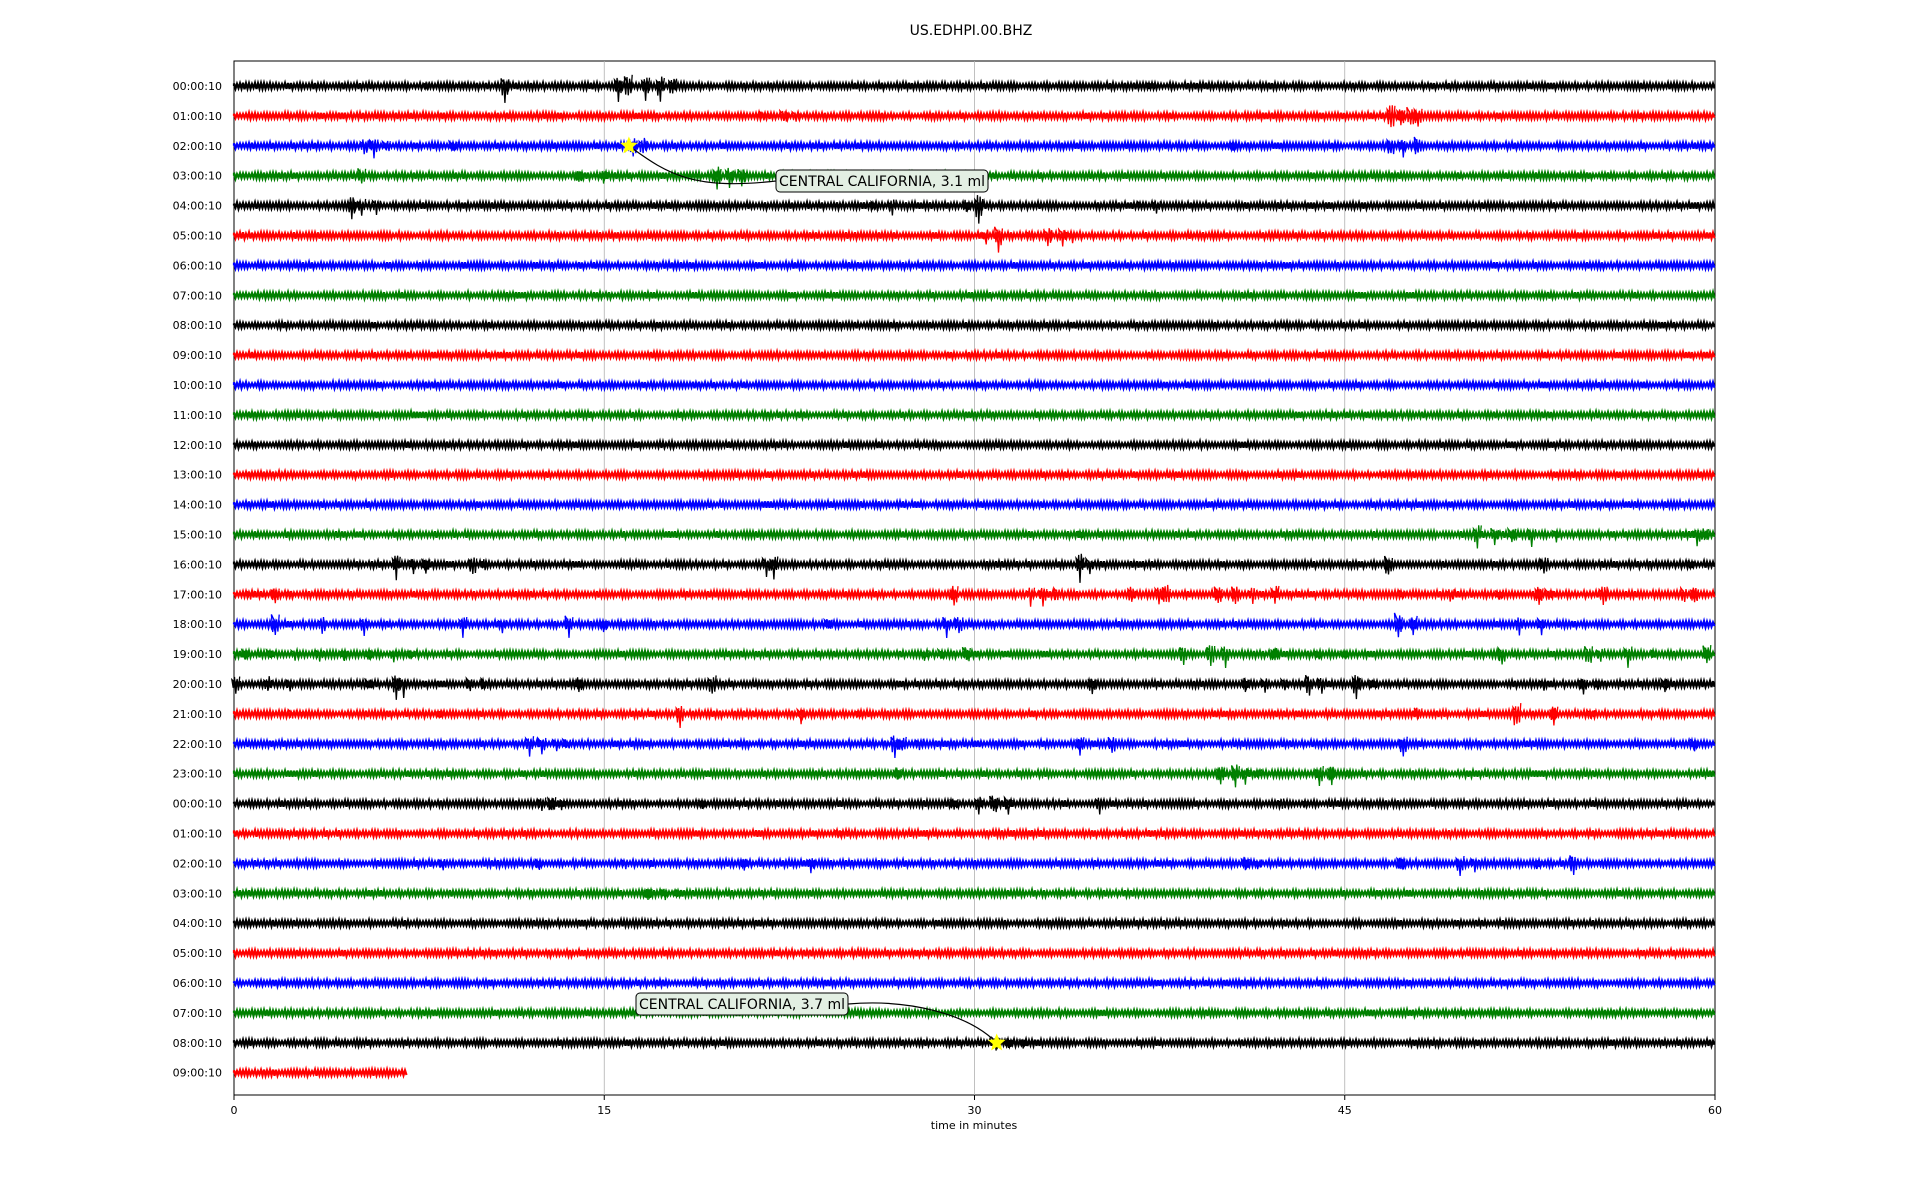 This screenshot has height=1200, width=1920. I want to click on row-label: 05:00:10, so click(197, 953).